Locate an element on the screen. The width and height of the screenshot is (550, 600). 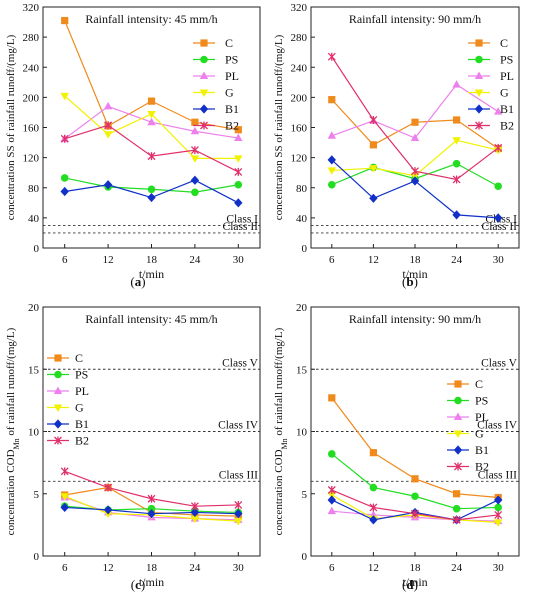
x-tick-label: 24 is located at coordinates (195, 260).